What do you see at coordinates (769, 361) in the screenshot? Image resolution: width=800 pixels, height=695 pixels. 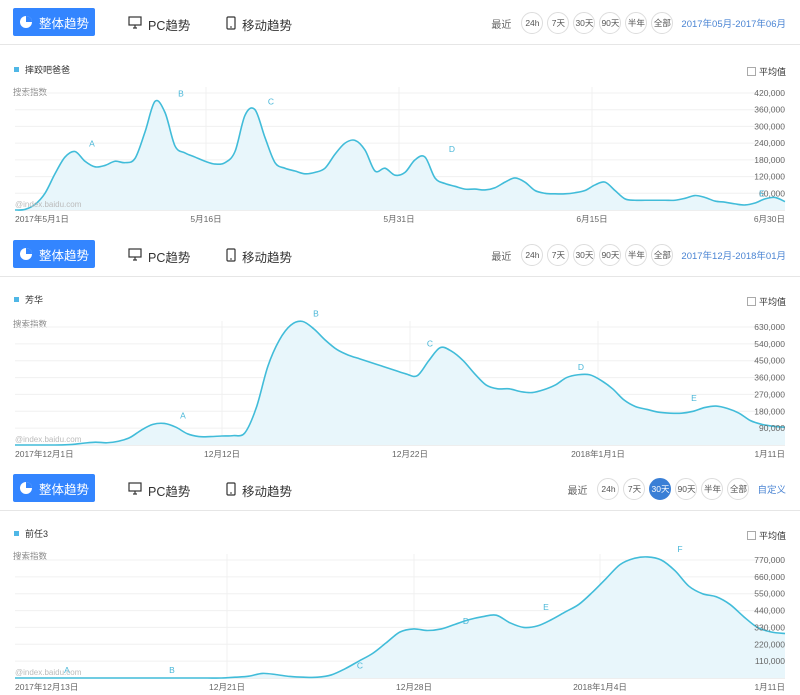 I see `y-tick-label: 450,000` at bounding box center [769, 361].